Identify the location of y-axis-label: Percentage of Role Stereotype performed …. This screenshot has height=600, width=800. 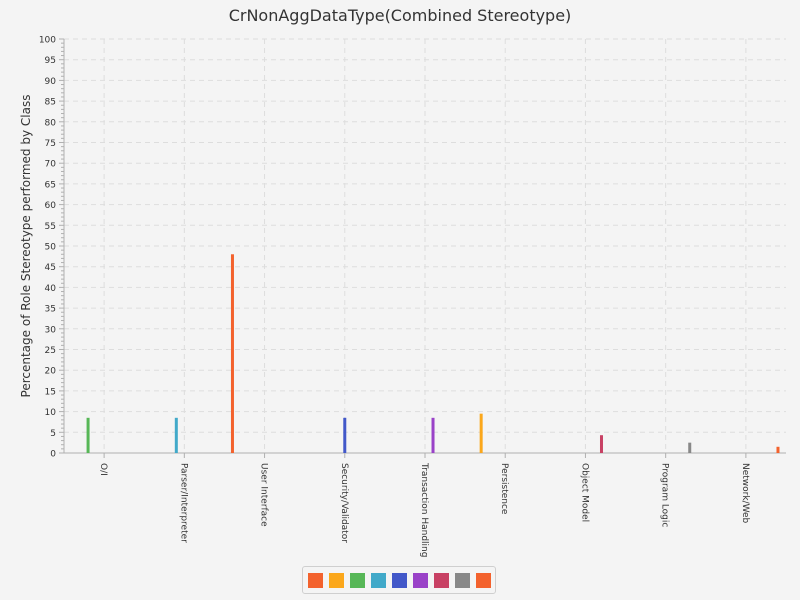
(26, 246).